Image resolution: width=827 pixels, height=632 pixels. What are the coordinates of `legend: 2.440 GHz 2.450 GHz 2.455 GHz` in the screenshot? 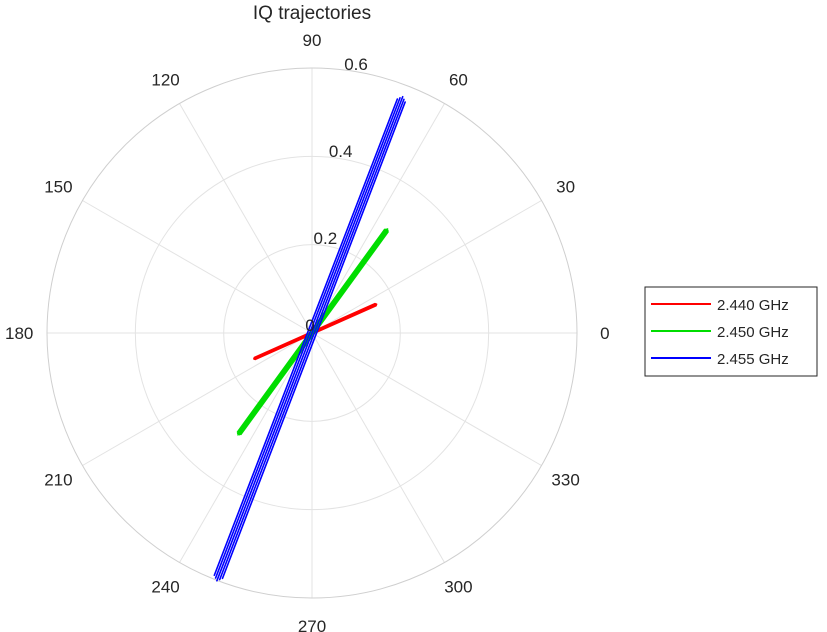 It's located at (731, 331).